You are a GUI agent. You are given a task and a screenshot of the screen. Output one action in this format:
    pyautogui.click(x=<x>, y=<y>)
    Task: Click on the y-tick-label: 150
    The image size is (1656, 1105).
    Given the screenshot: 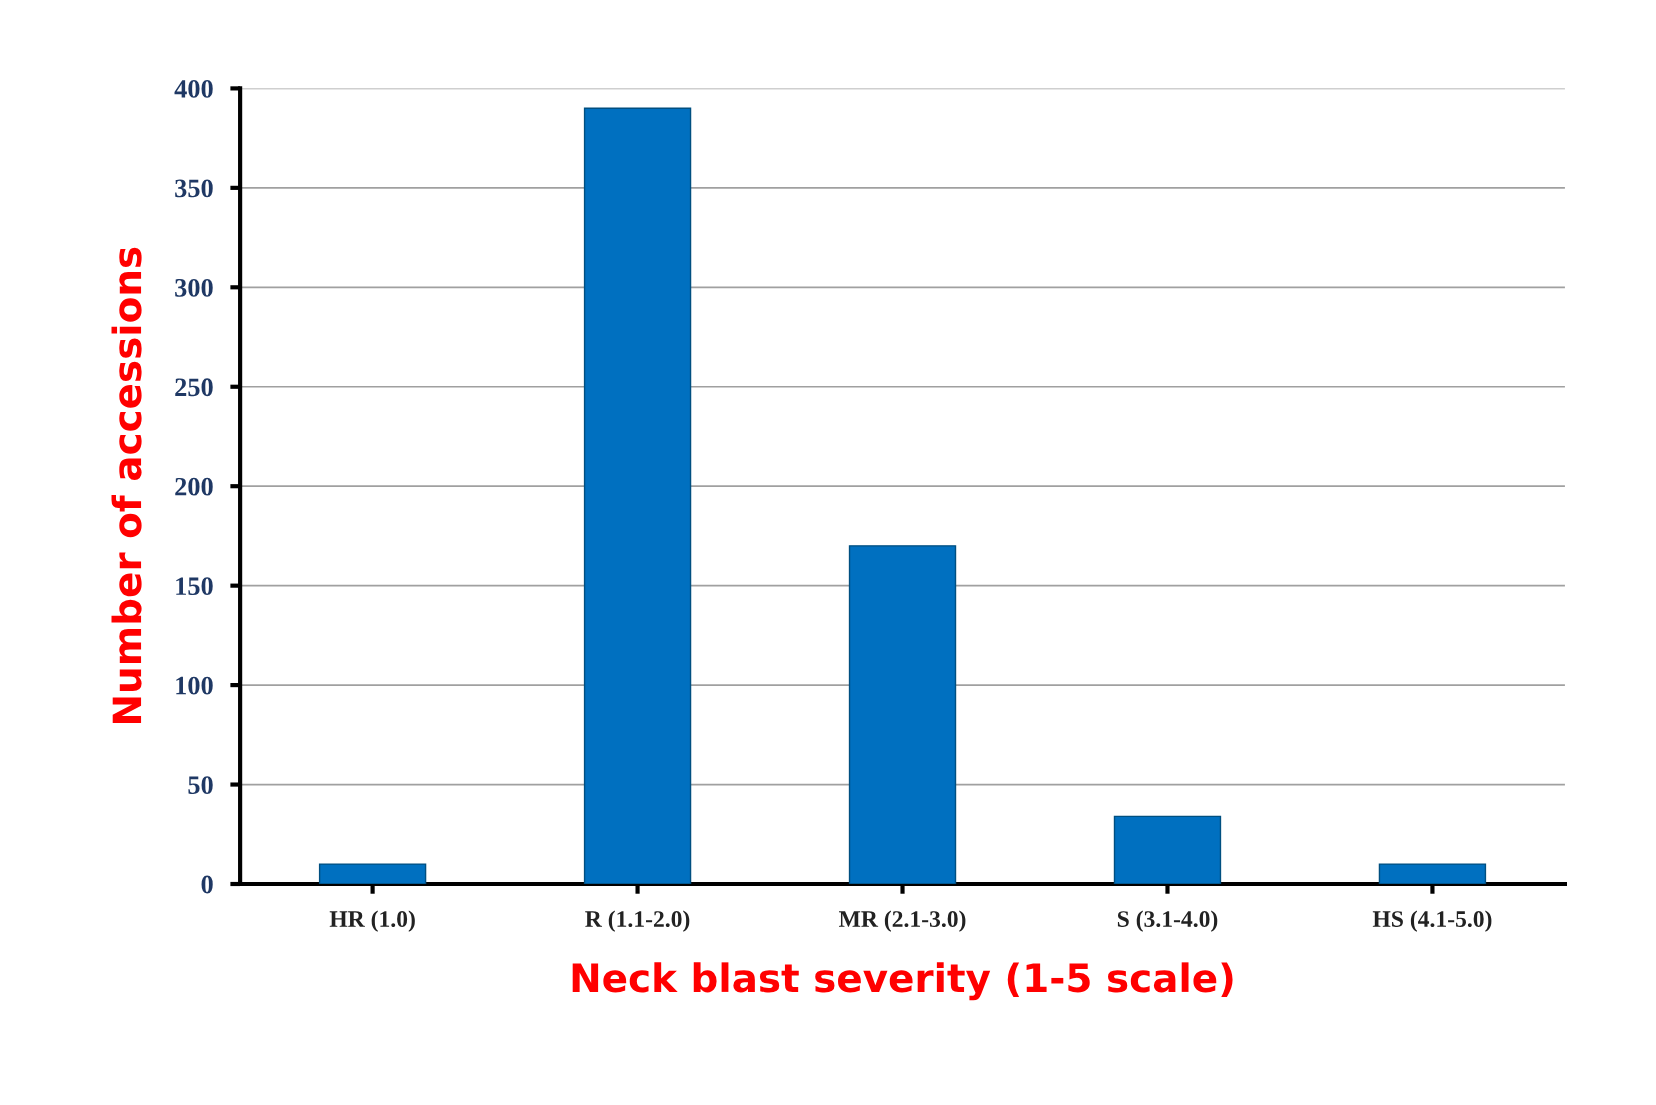 What is the action you would take?
    pyautogui.click(x=194, y=586)
    